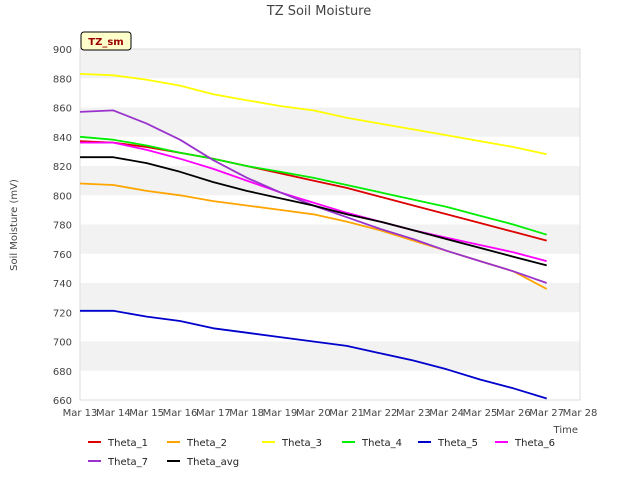  I want to click on x-tick-label: Mar 24, so click(446, 413).